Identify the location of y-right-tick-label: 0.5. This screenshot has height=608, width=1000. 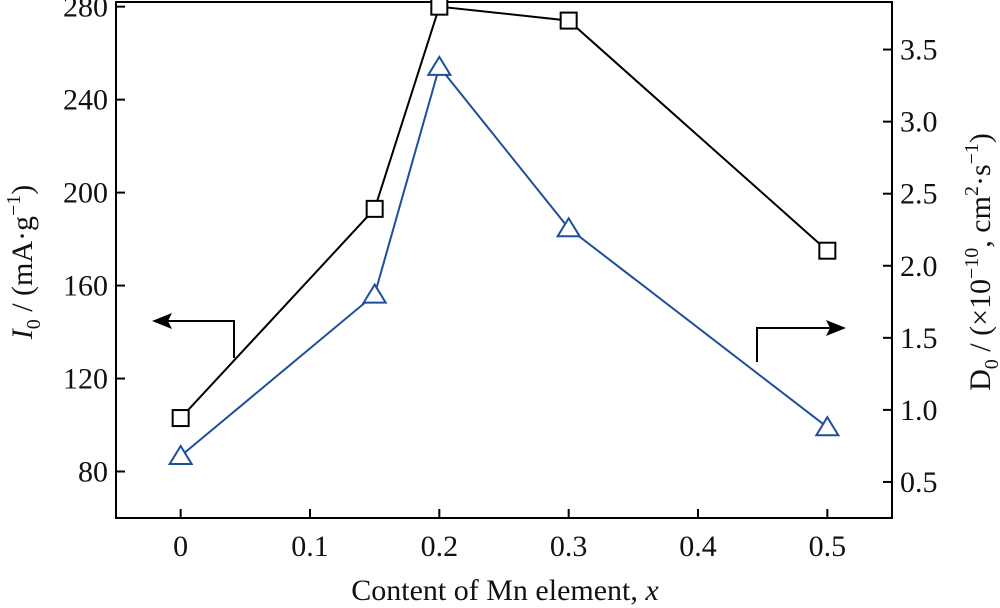
(919, 482).